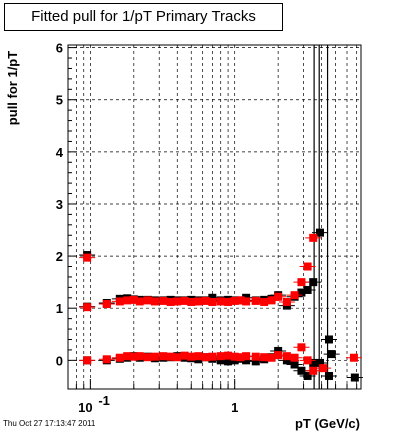  What do you see at coordinates (60, 152) in the screenshot?
I see `y-tick-label: 4` at bounding box center [60, 152].